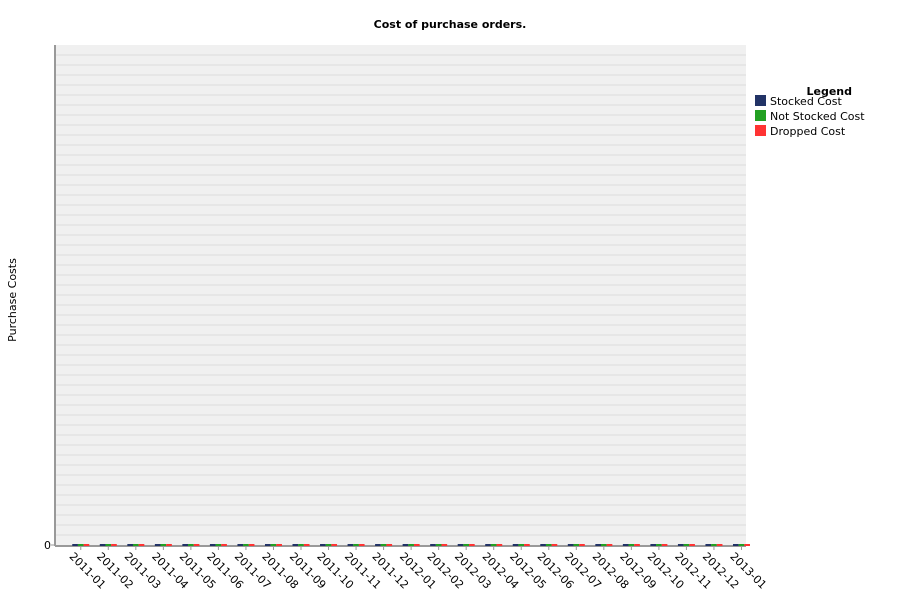  I want to click on y-tick-label: 0, so click(47, 545).